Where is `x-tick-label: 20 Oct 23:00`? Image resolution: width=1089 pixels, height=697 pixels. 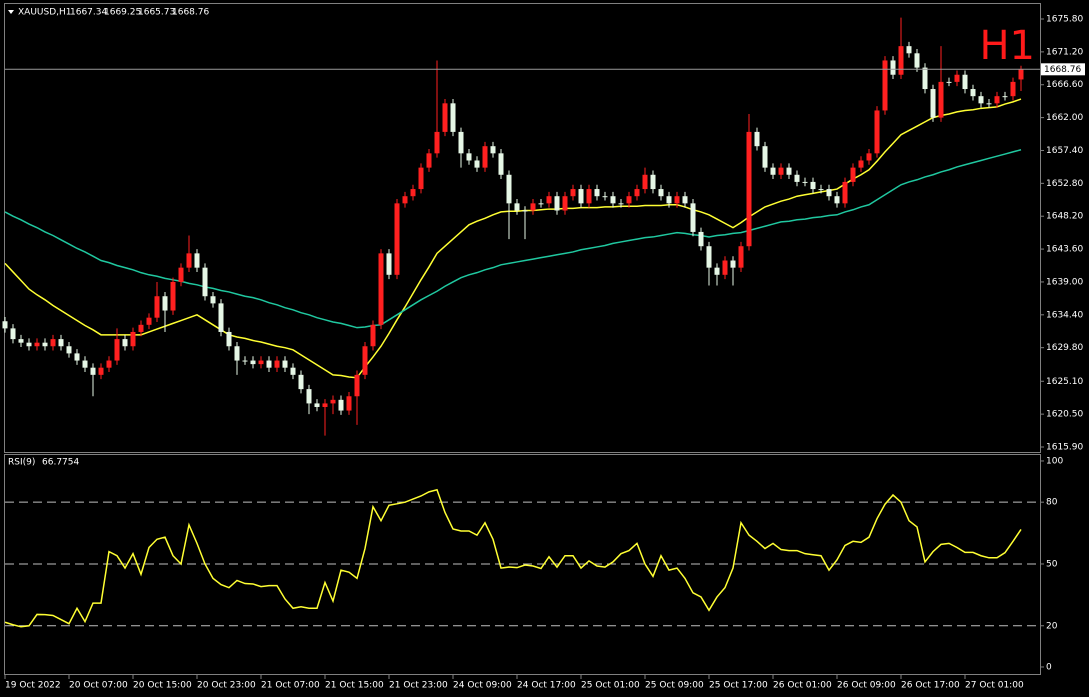
x-tick-label: 20 Oct 23:00 is located at coordinates (226, 686).